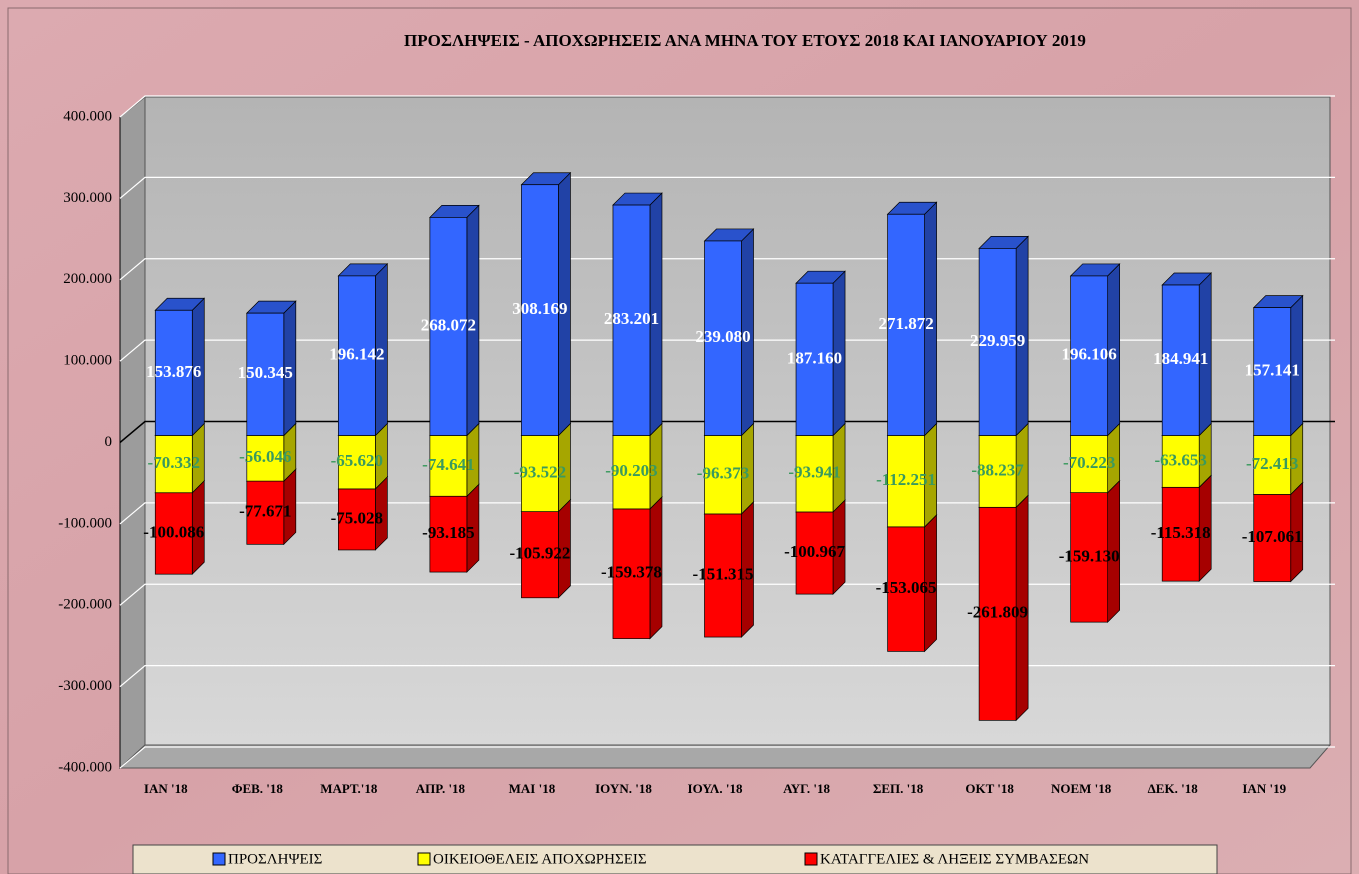 The width and height of the screenshot is (1359, 874). What do you see at coordinates (85, 523) in the screenshot?
I see `y-tick-label: -100.000` at bounding box center [85, 523].